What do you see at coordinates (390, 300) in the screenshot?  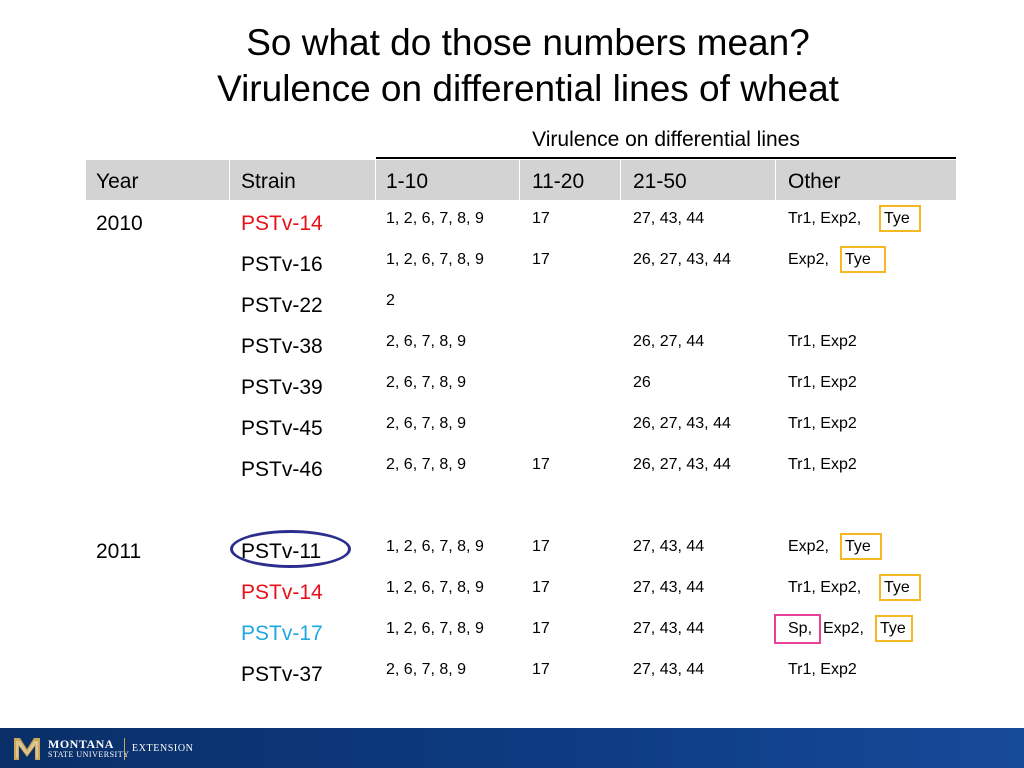 I see `virulence-1-10-cell: 2` at bounding box center [390, 300].